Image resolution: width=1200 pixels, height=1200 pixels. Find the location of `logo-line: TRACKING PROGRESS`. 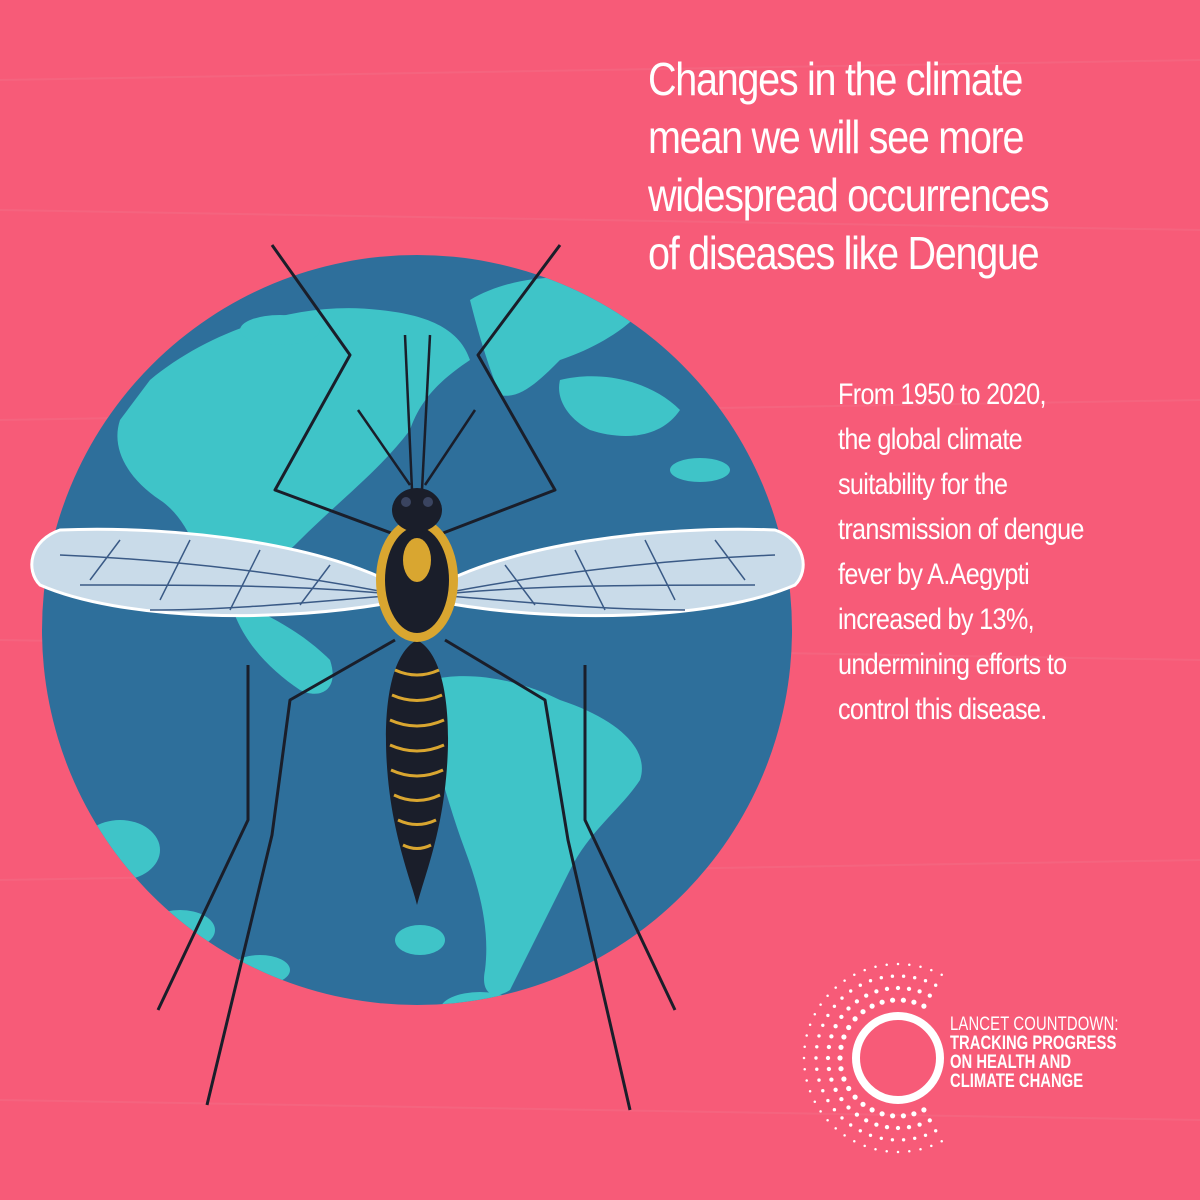

logo-line: TRACKING PROGRESS is located at coordinates (1033, 1043).